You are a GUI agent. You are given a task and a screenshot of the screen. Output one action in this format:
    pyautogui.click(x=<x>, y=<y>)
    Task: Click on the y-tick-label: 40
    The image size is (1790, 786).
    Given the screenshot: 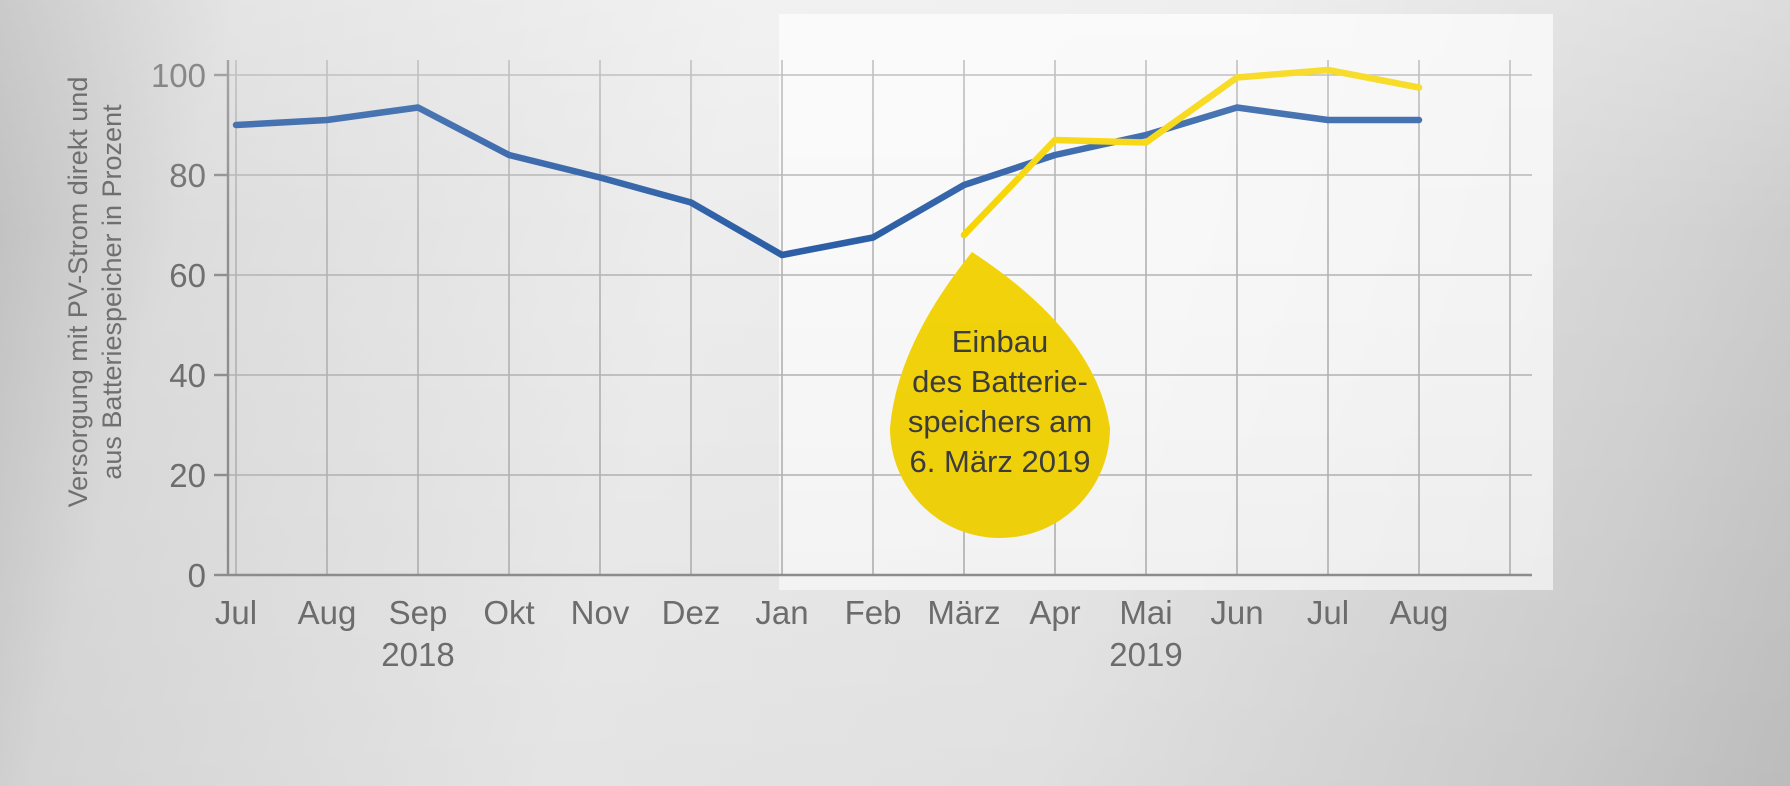 What is the action you would take?
    pyautogui.click(x=187, y=375)
    